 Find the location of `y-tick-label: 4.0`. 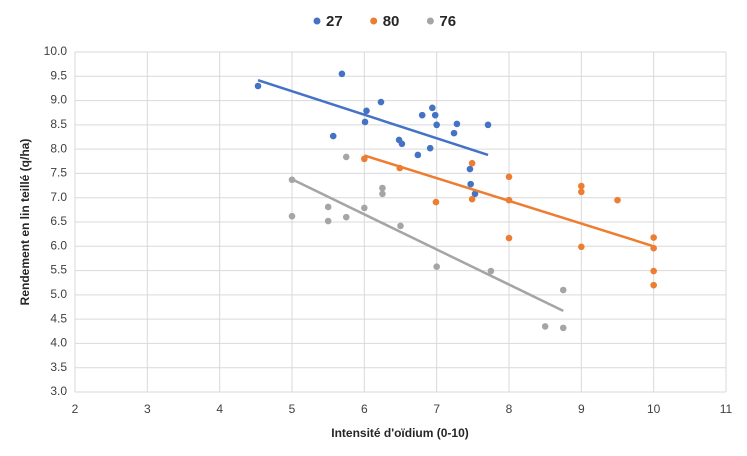

y-tick-label: 4.0 is located at coordinates (58, 343).